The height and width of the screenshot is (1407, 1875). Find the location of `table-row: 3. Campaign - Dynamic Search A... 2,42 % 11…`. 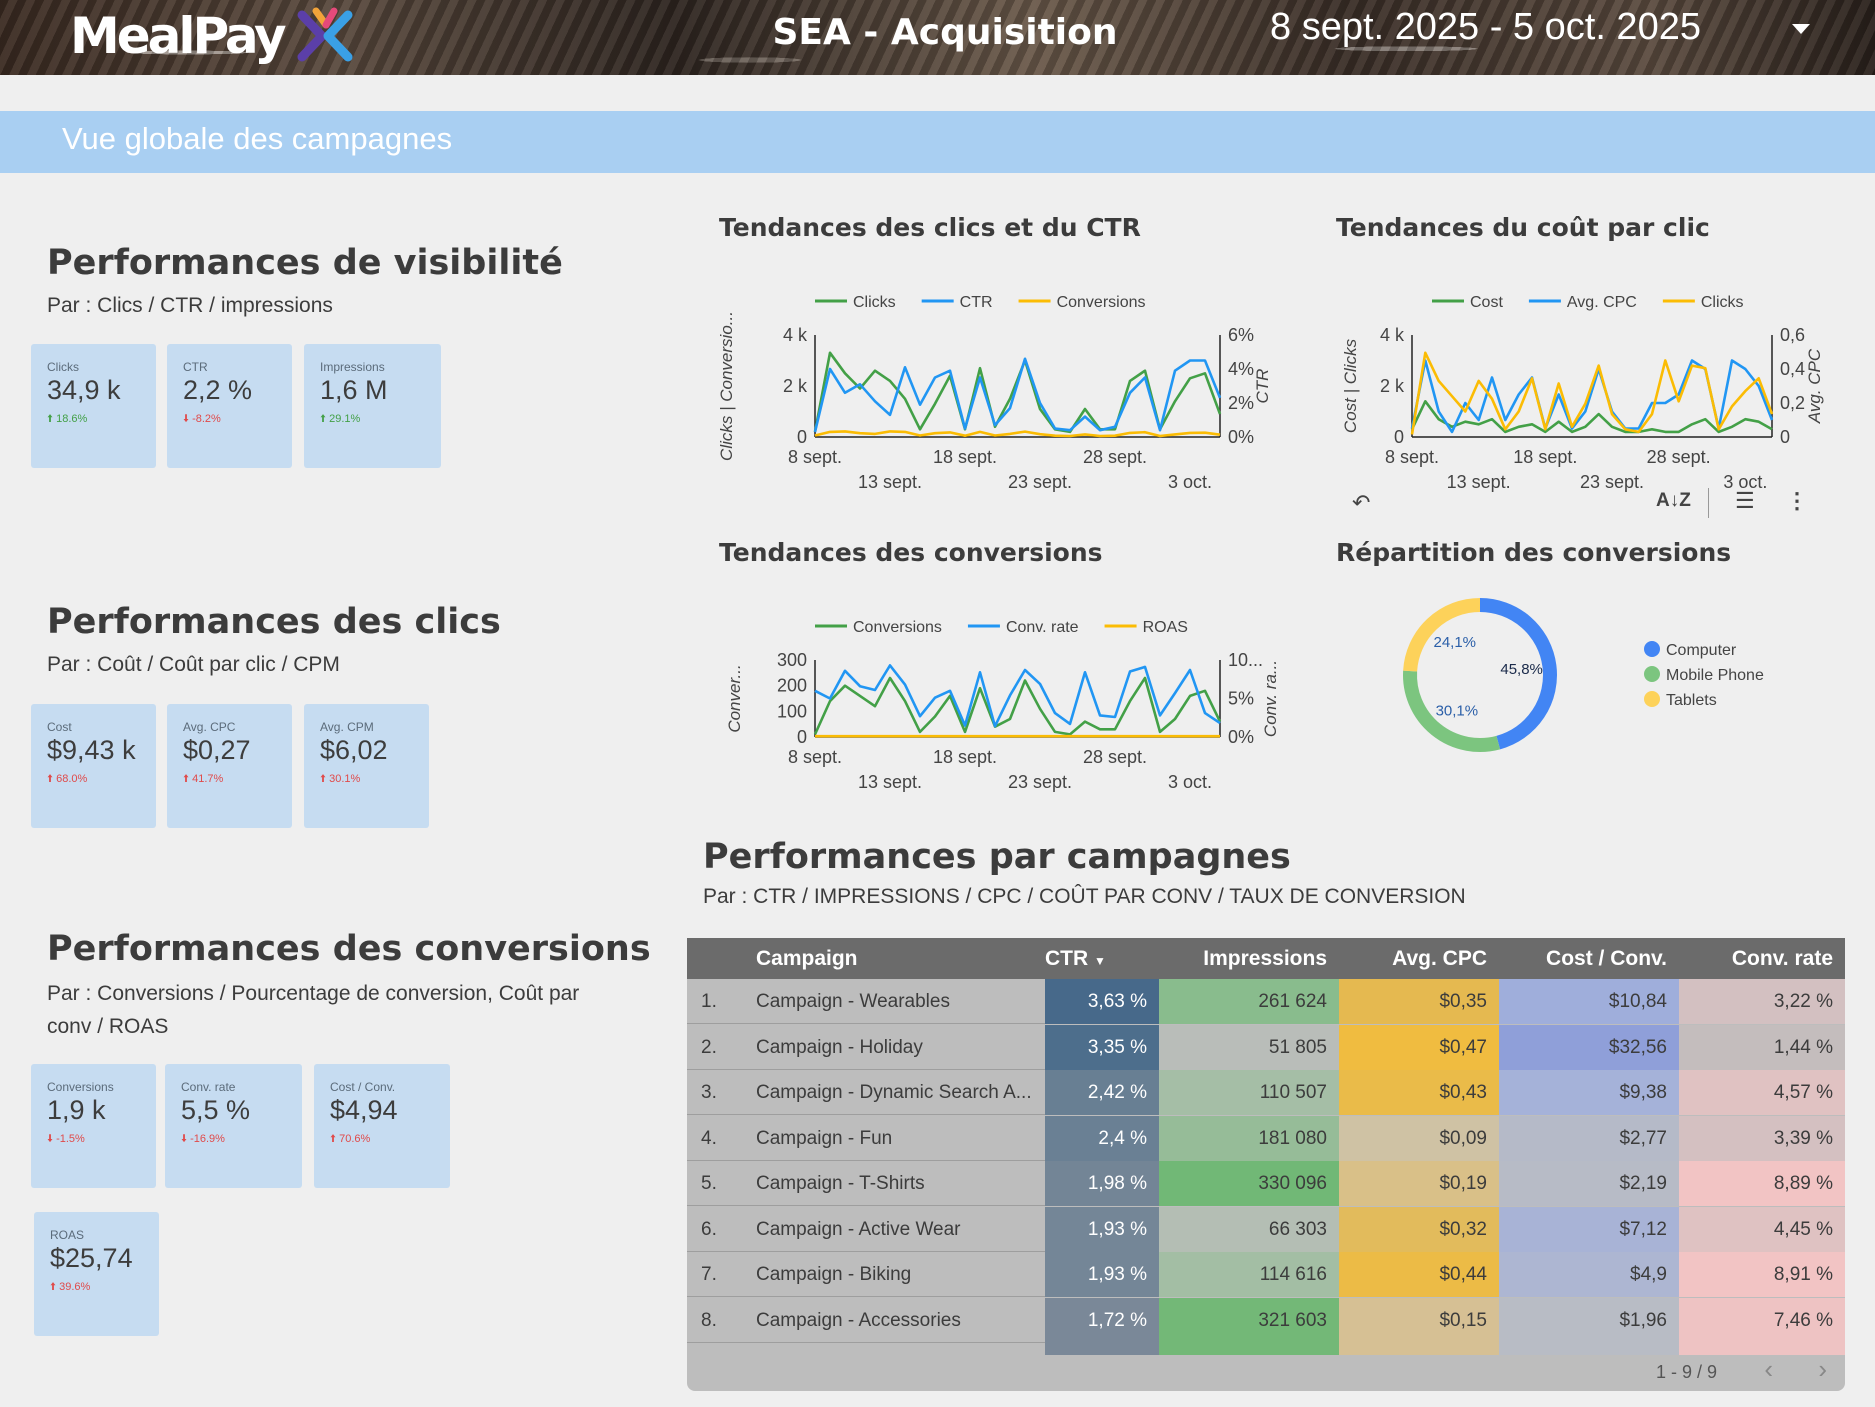

table-row: 3. Campaign - Dynamic Search A... 2,42 % 11… is located at coordinates (1266, 1092).